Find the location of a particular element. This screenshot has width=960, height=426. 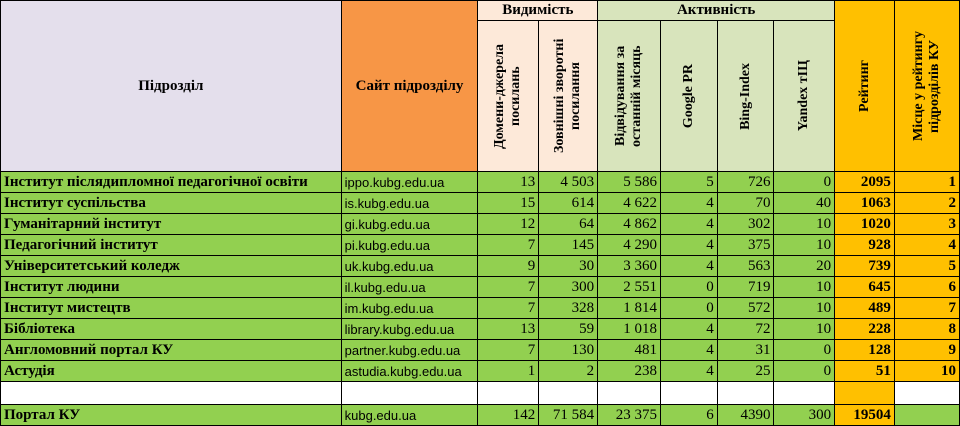

row-site: partner.kubg.edu.ua is located at coordinates (409, 350).